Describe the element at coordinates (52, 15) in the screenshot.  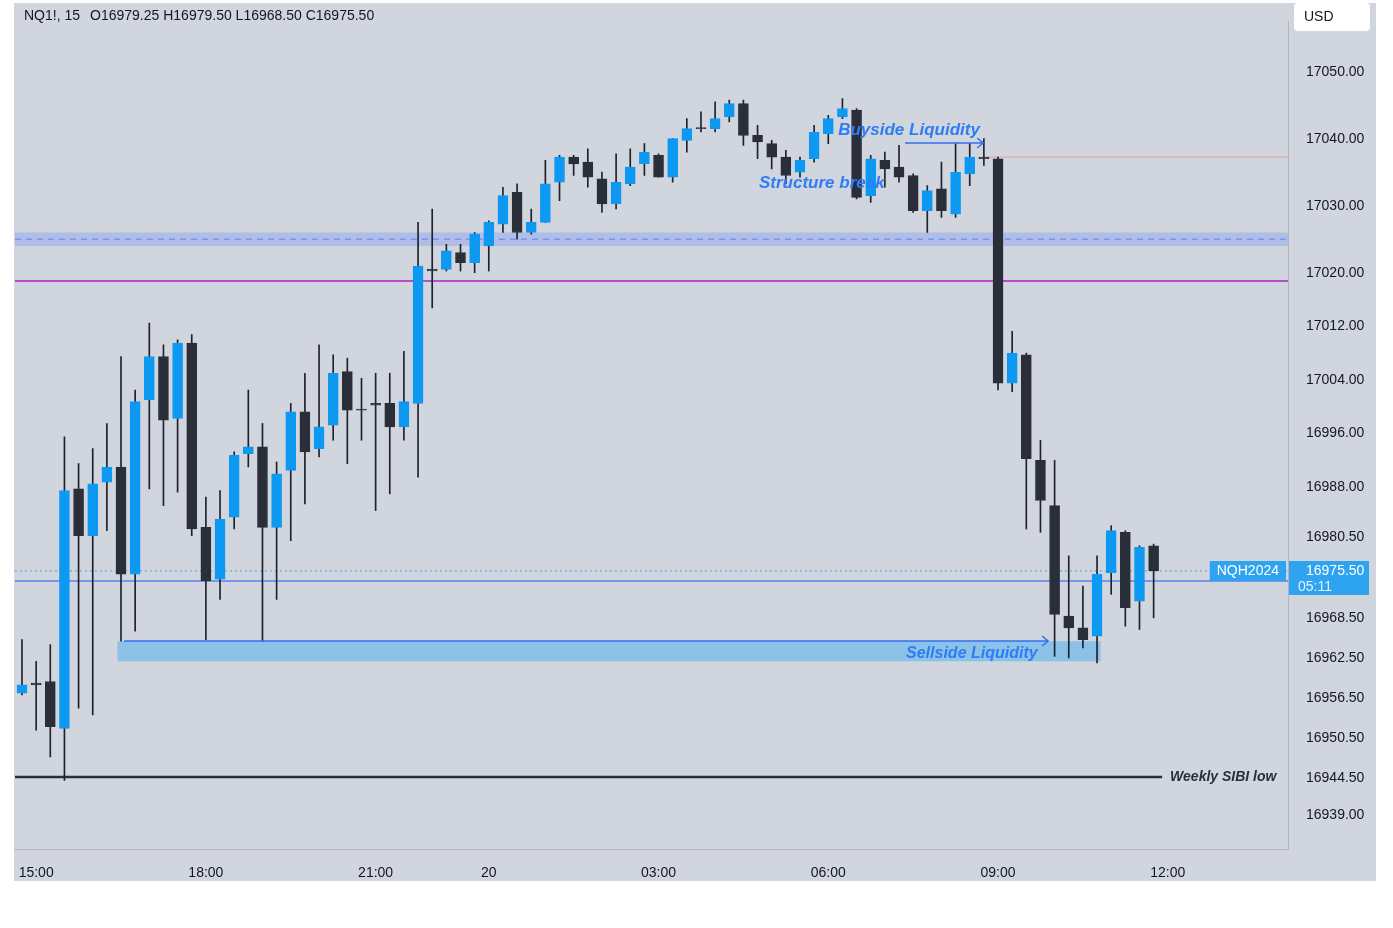
I see `chart-title: NQ1!, 15` at that location.